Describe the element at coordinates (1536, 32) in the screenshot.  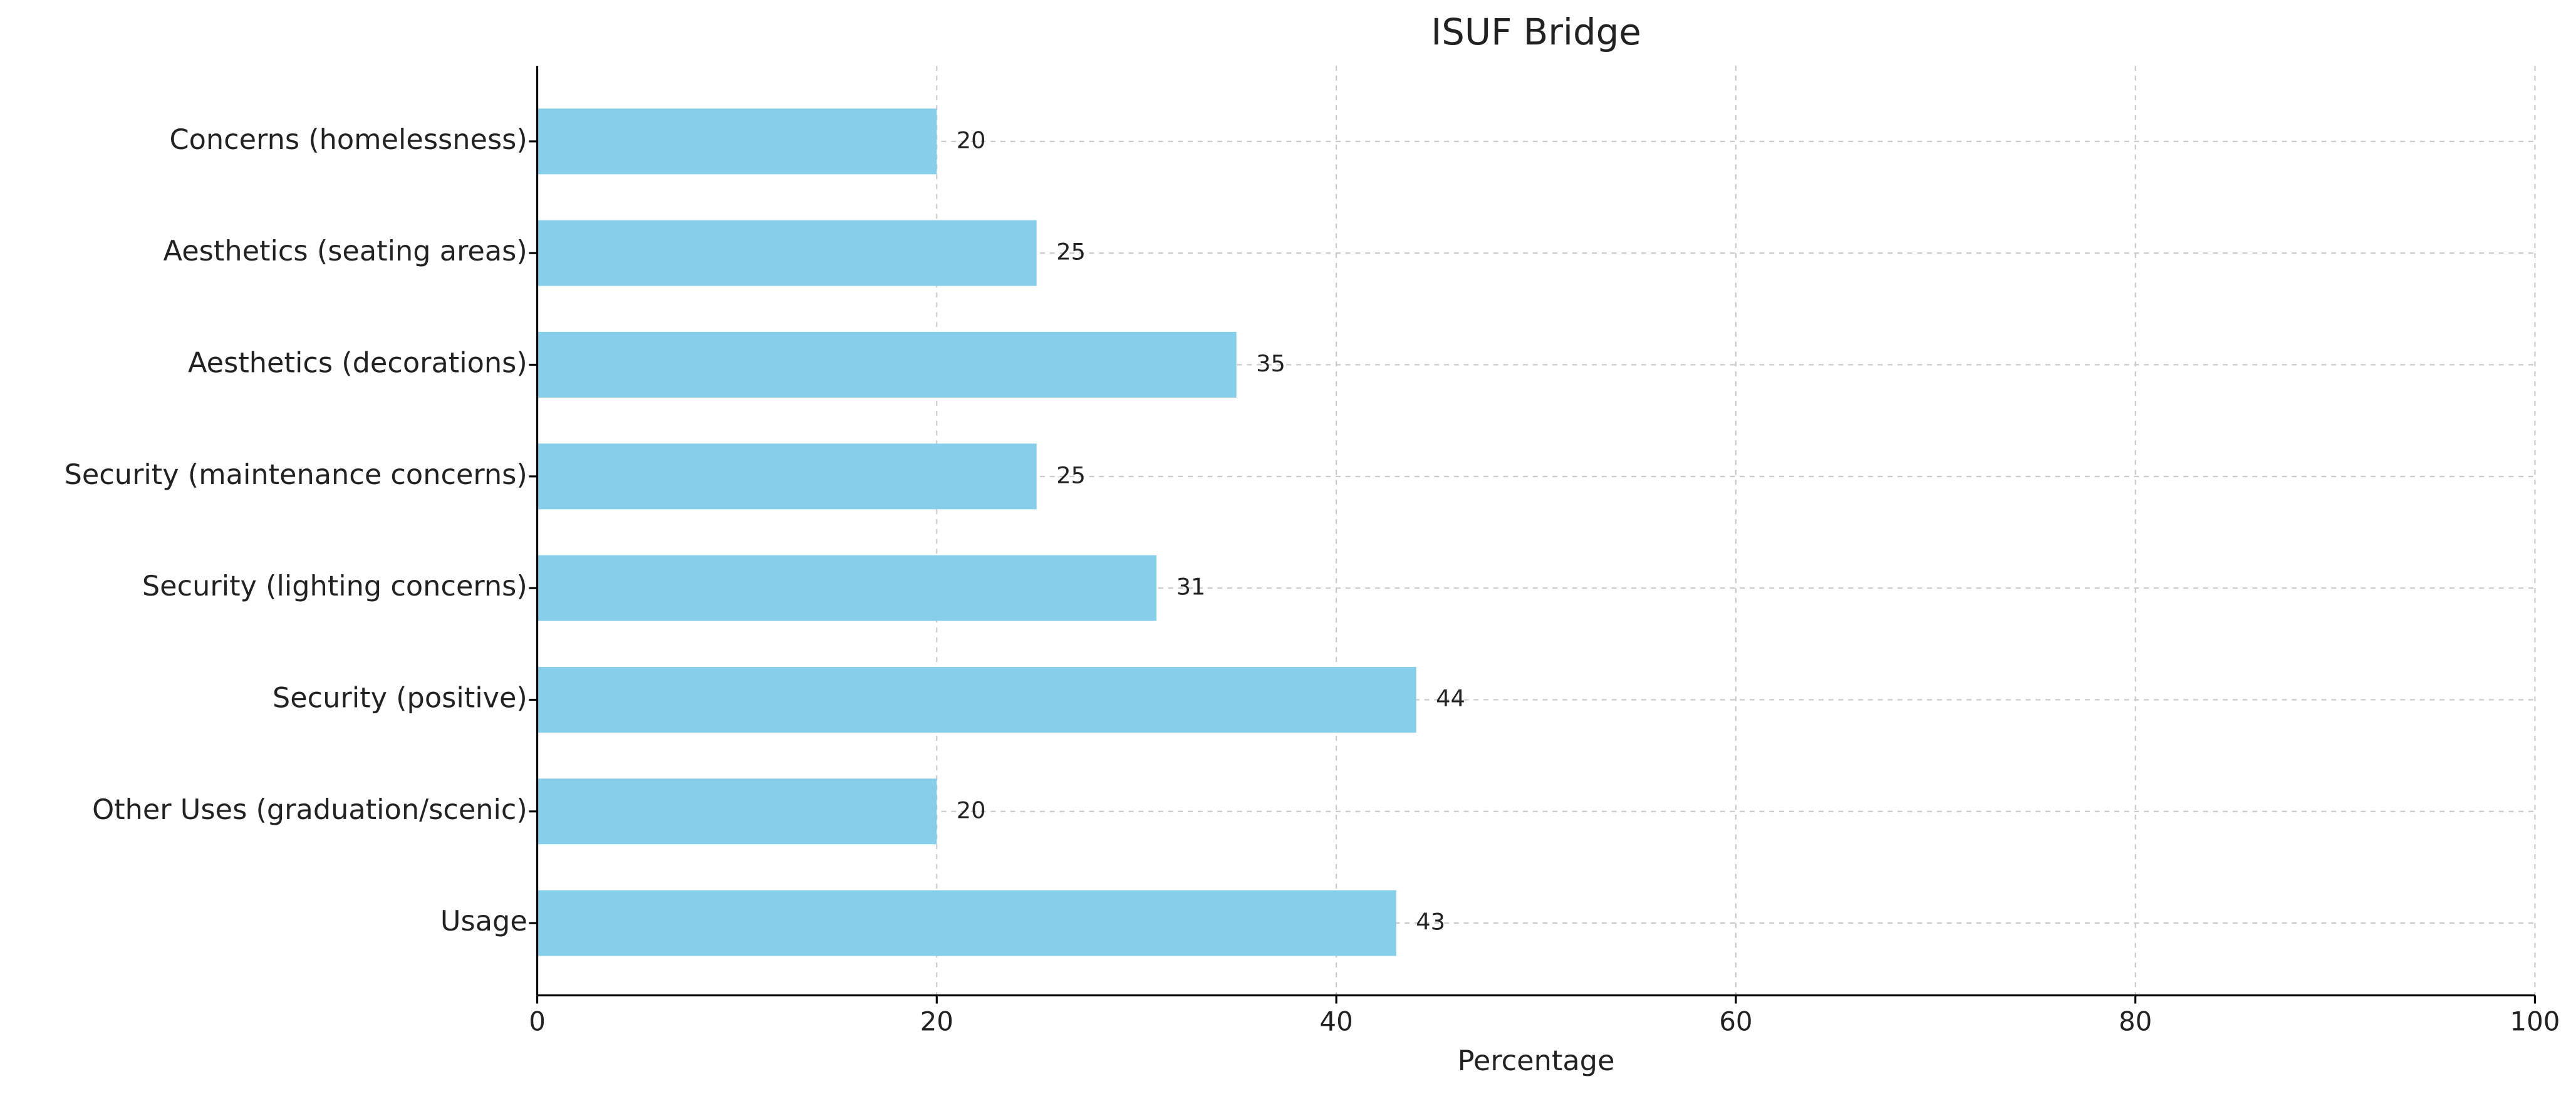
I see `chart-title: ISUF Bridge` at that location.